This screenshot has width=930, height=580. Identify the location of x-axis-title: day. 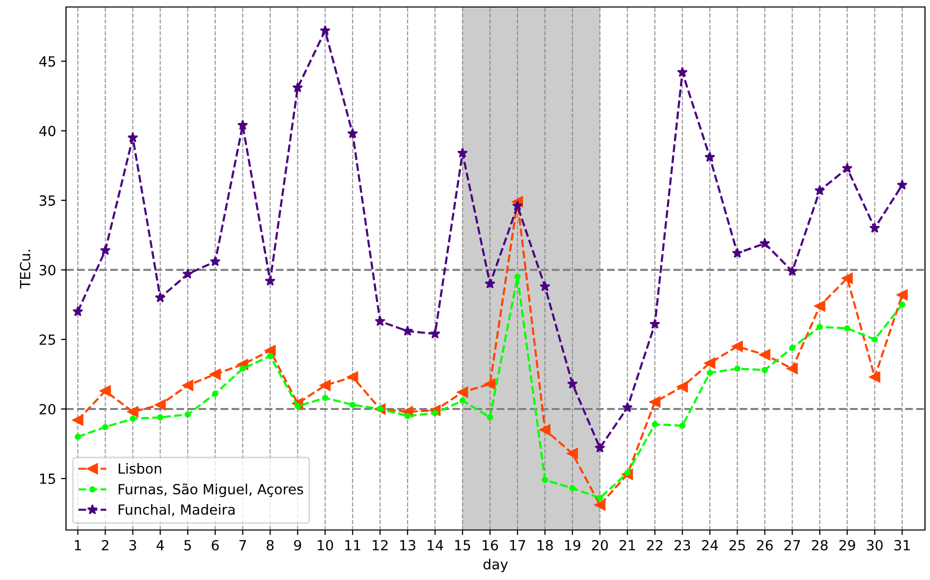
(495, 565).